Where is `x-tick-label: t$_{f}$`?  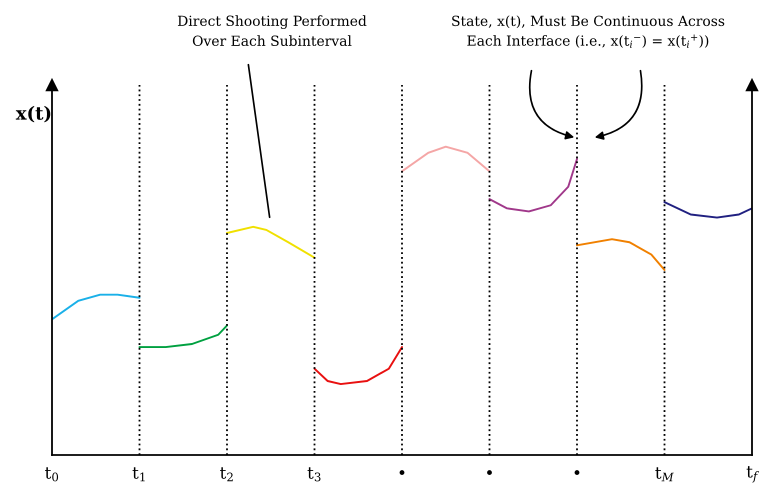
x-tick-label: t$_{f}$ is located at coordinates (753, 474).